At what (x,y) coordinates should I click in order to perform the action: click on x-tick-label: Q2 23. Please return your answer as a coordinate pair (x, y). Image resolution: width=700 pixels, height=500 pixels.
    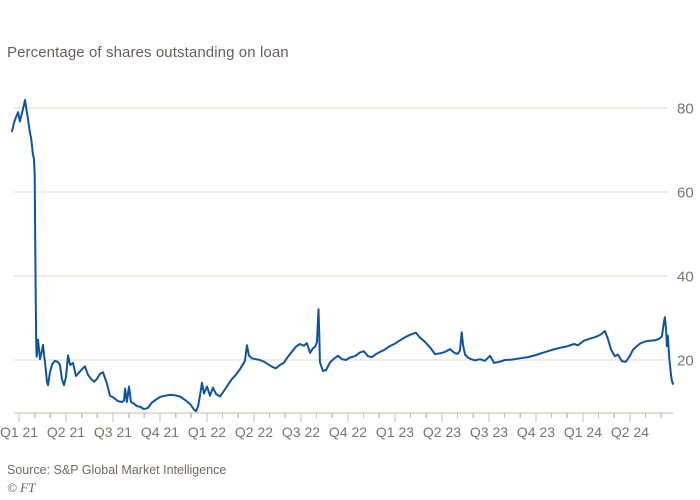
    Looking at the image, I should click on (442, 432).